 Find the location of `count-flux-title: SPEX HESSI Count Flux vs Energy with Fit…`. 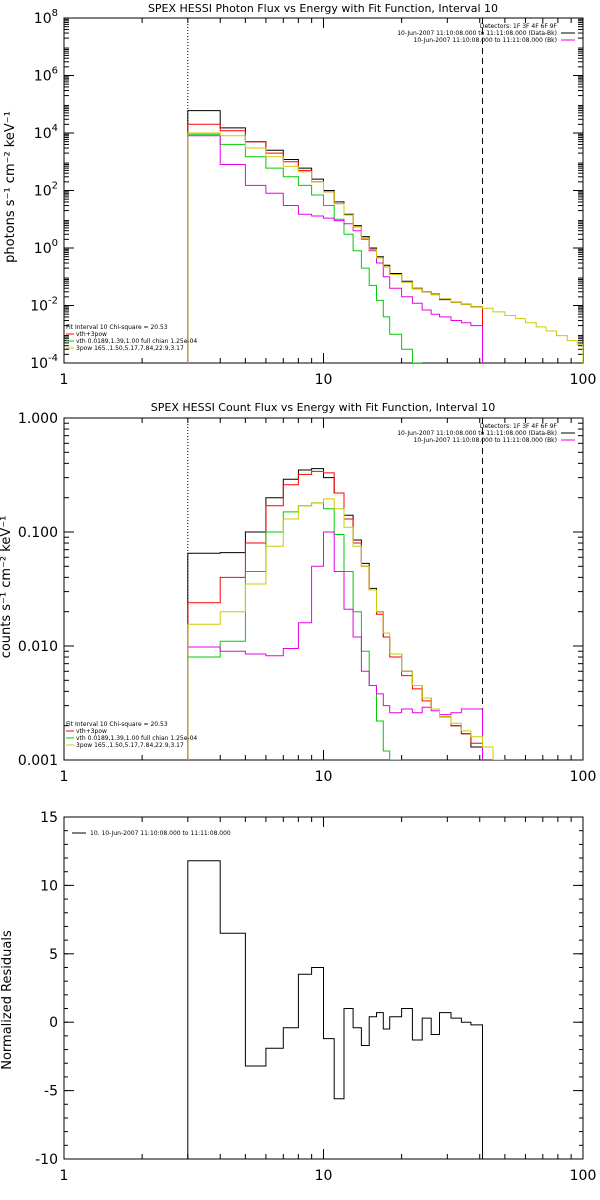

count-flux-title: SPEX HESSI Count Flux vs Energy with Fit… is located at coordinates (323, 407).